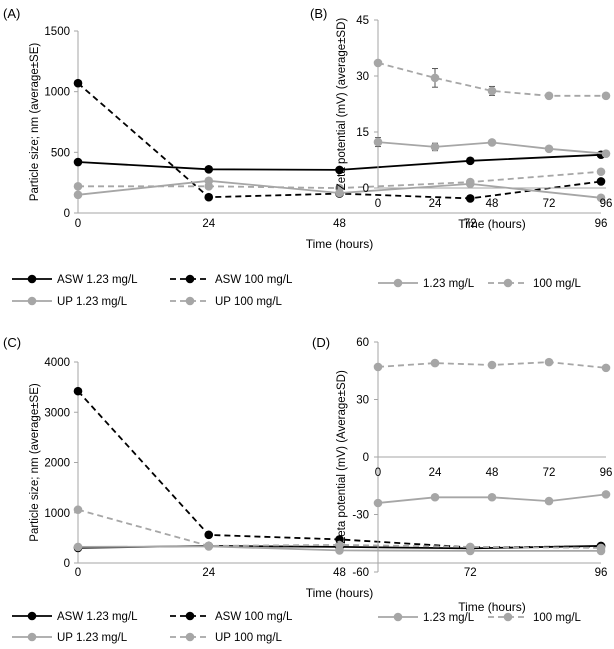  Describe the element at coordinates (57, 464) in the screenshot. I see `y-tick-label: 2000` at that location.